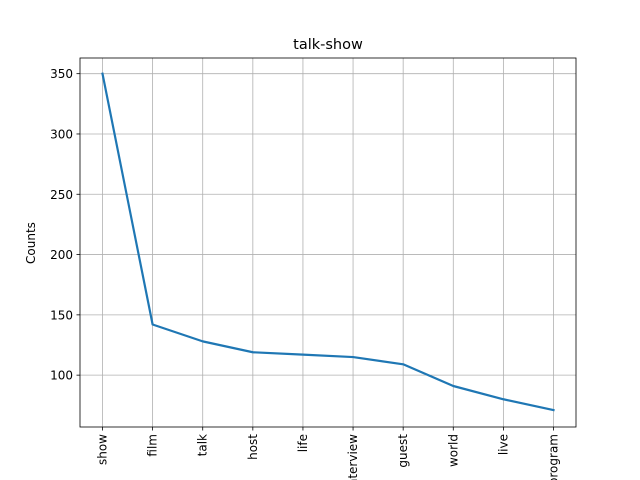 This screenshot has height=480, width=640. Describe the element at coordinates (253, 447) in the screenshot. I see `x-tick-label: host` at that location.